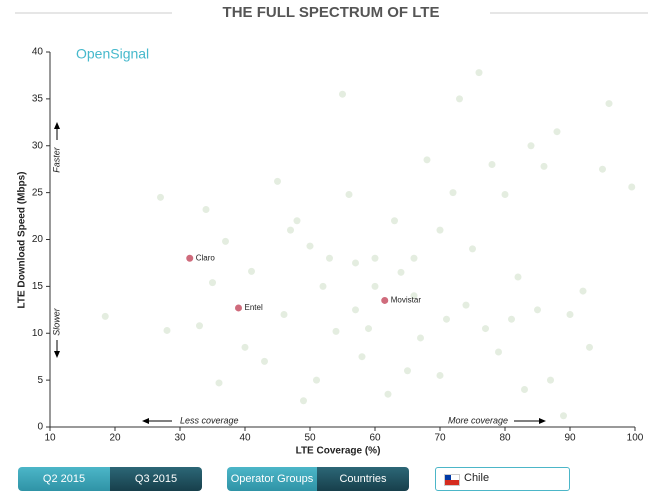 The height and width of the screenshot is (496, 660). I want to click on x-tick-label: 70, so click(440, 438).